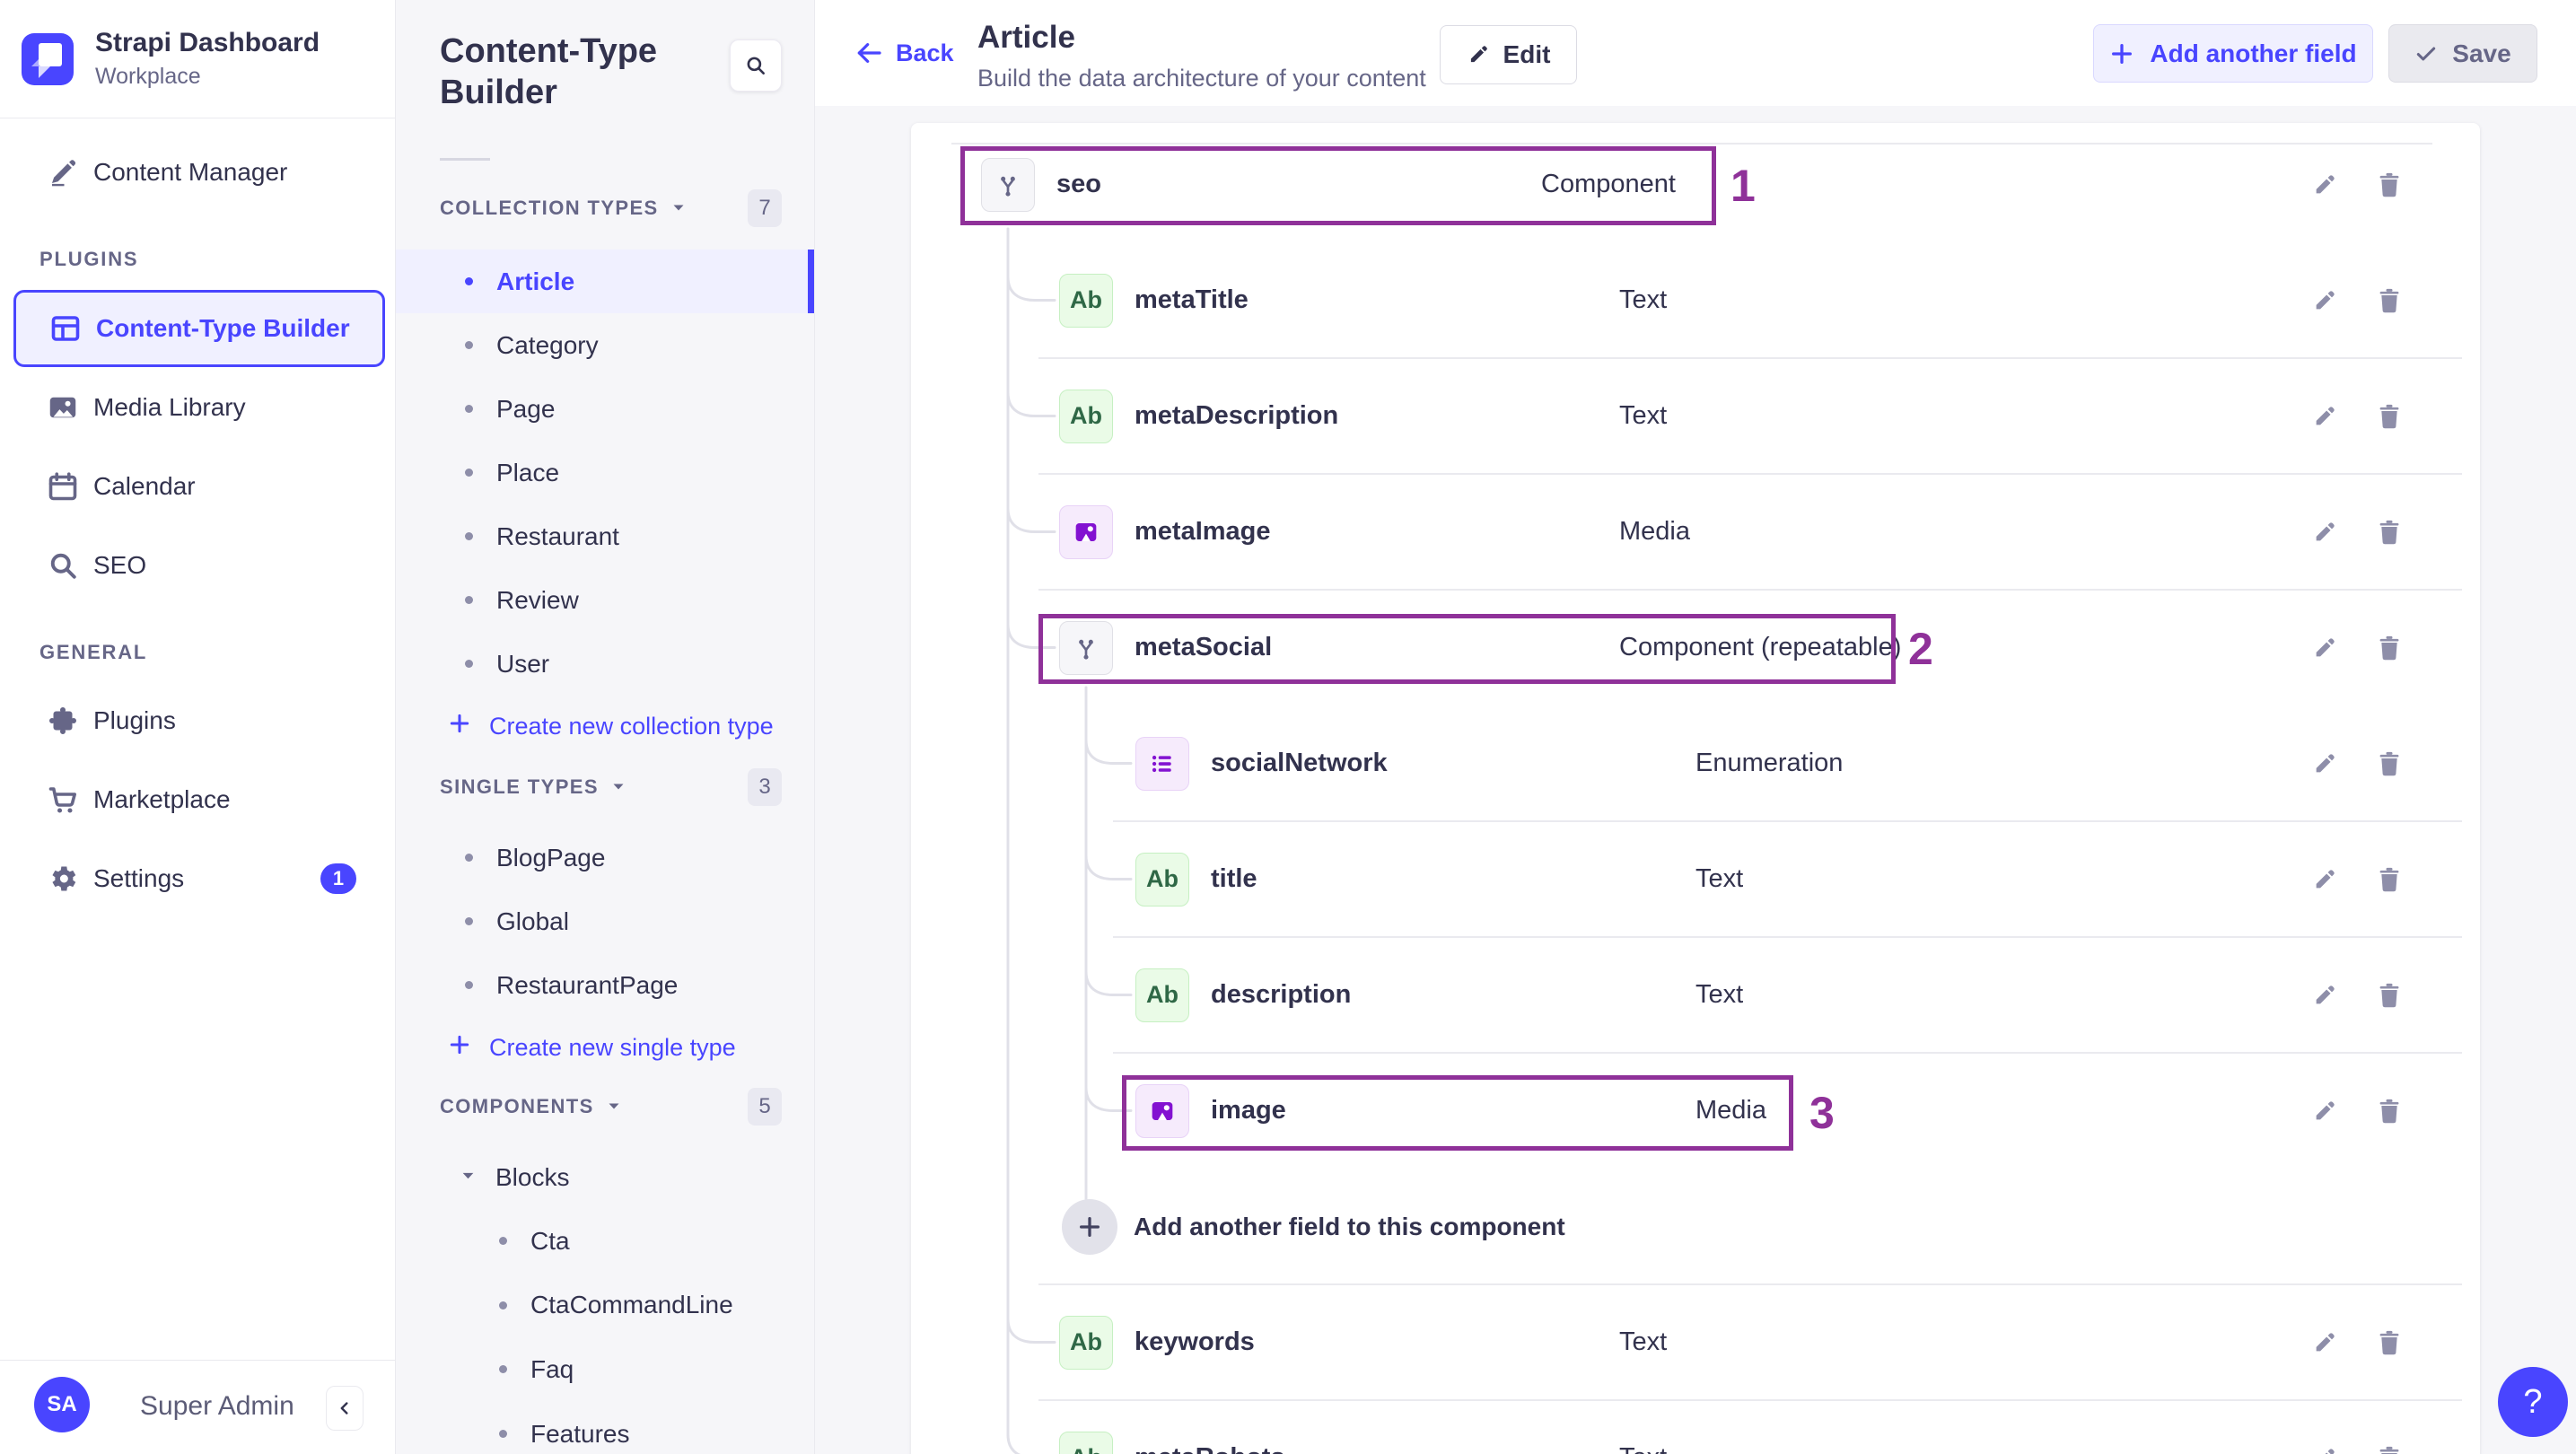 The height and width of the screenshot is (1454, 2576). Describe the element at coordinates (605, 1306) in the screenshot. I see `panel-item-ctacommandline: CtaCommandLine` at that location.